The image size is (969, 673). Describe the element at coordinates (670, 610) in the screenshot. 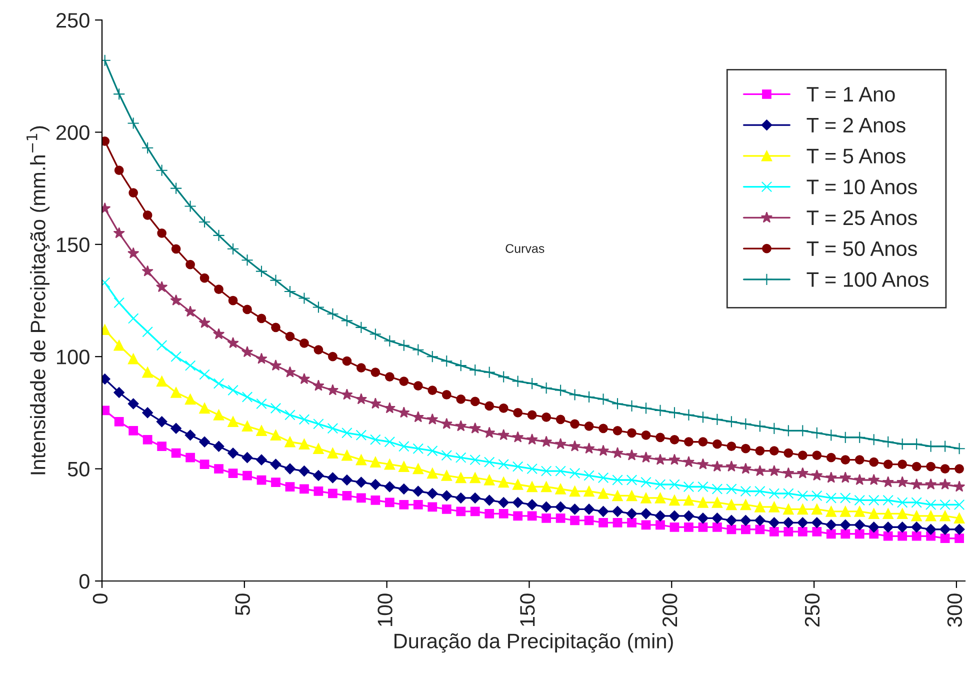

I see `x-tick-label: 200` at that location.